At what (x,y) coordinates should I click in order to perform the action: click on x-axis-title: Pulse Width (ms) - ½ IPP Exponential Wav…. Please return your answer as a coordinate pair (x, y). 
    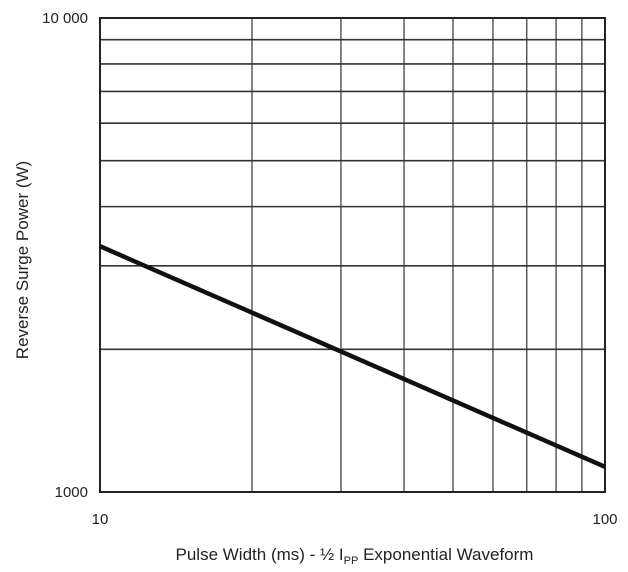
    Looking at the image, I should click on (355, 556).